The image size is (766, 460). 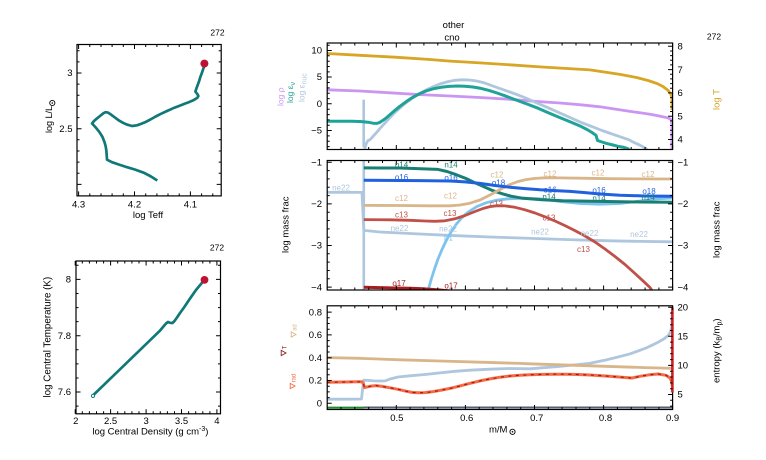 I want to click on svg-text: T, so click(x=286, y=347).